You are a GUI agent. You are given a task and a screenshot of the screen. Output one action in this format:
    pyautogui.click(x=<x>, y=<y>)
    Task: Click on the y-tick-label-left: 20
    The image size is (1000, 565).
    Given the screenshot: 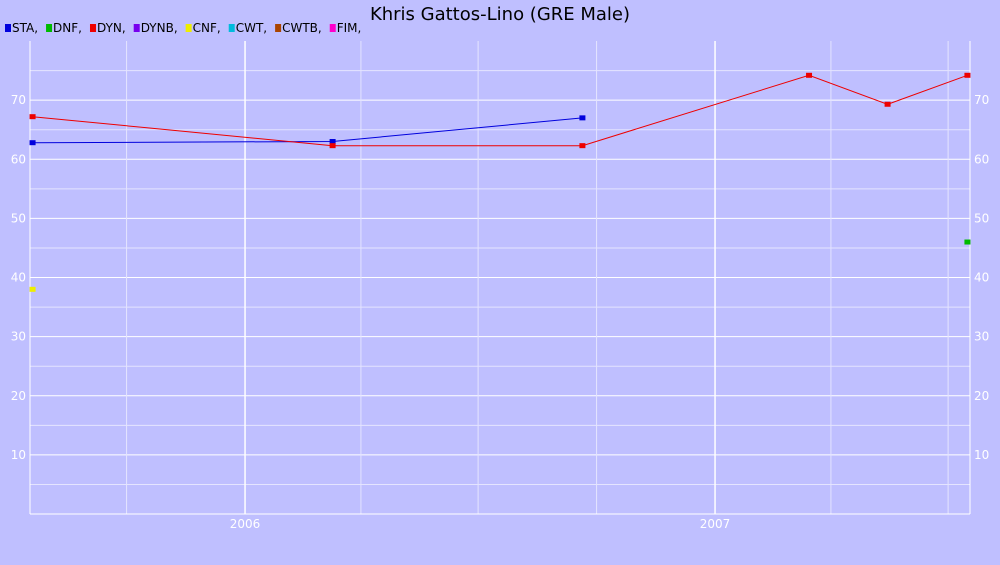 What is the action you would take?
    pyautogui.click(x=18, y=396)
    